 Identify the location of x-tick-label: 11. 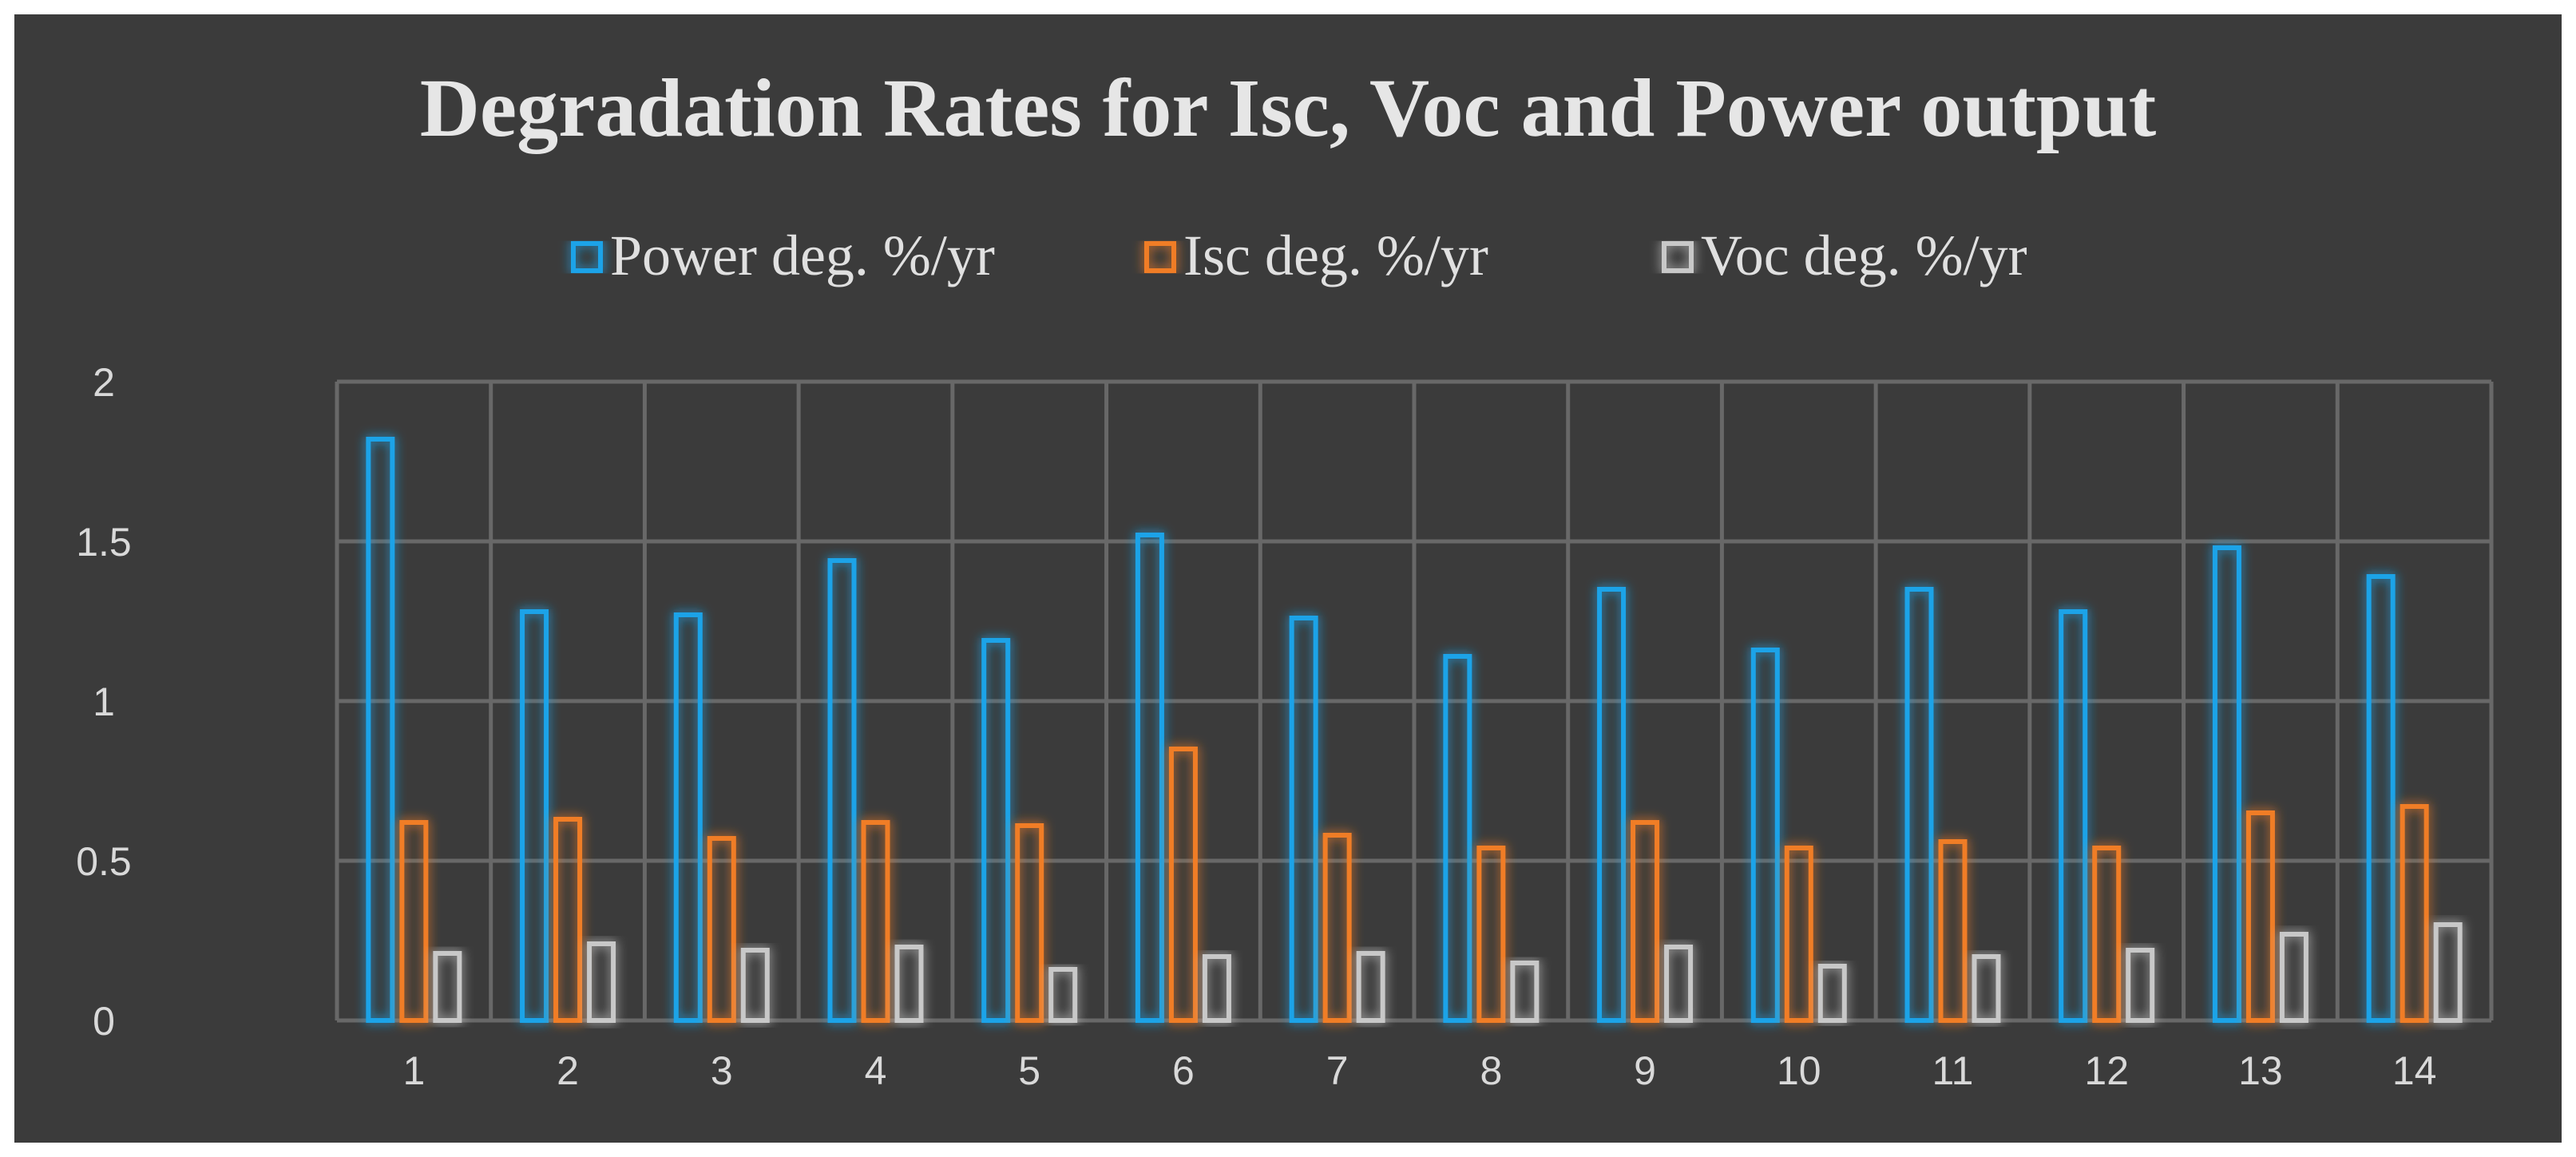
(1953, 1070).